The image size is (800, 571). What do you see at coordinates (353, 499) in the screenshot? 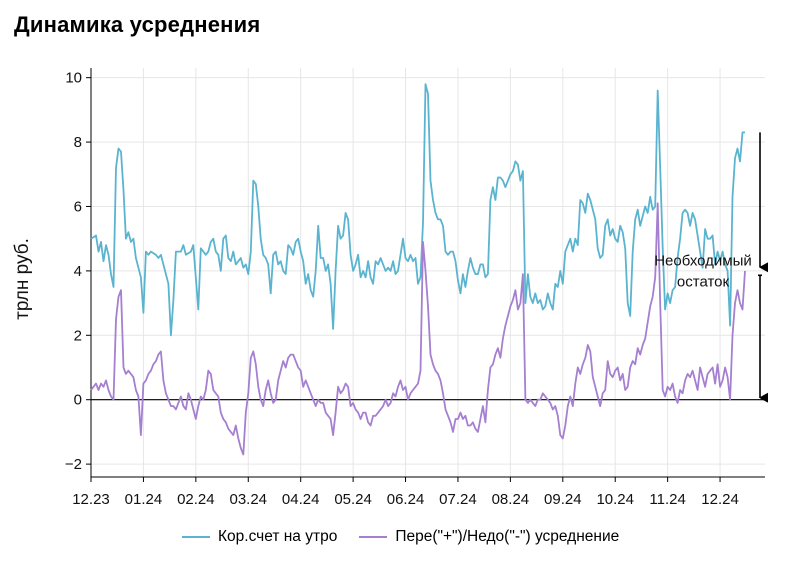
I see `x-tick-label: 05.24` at bounding box center [353, 499].